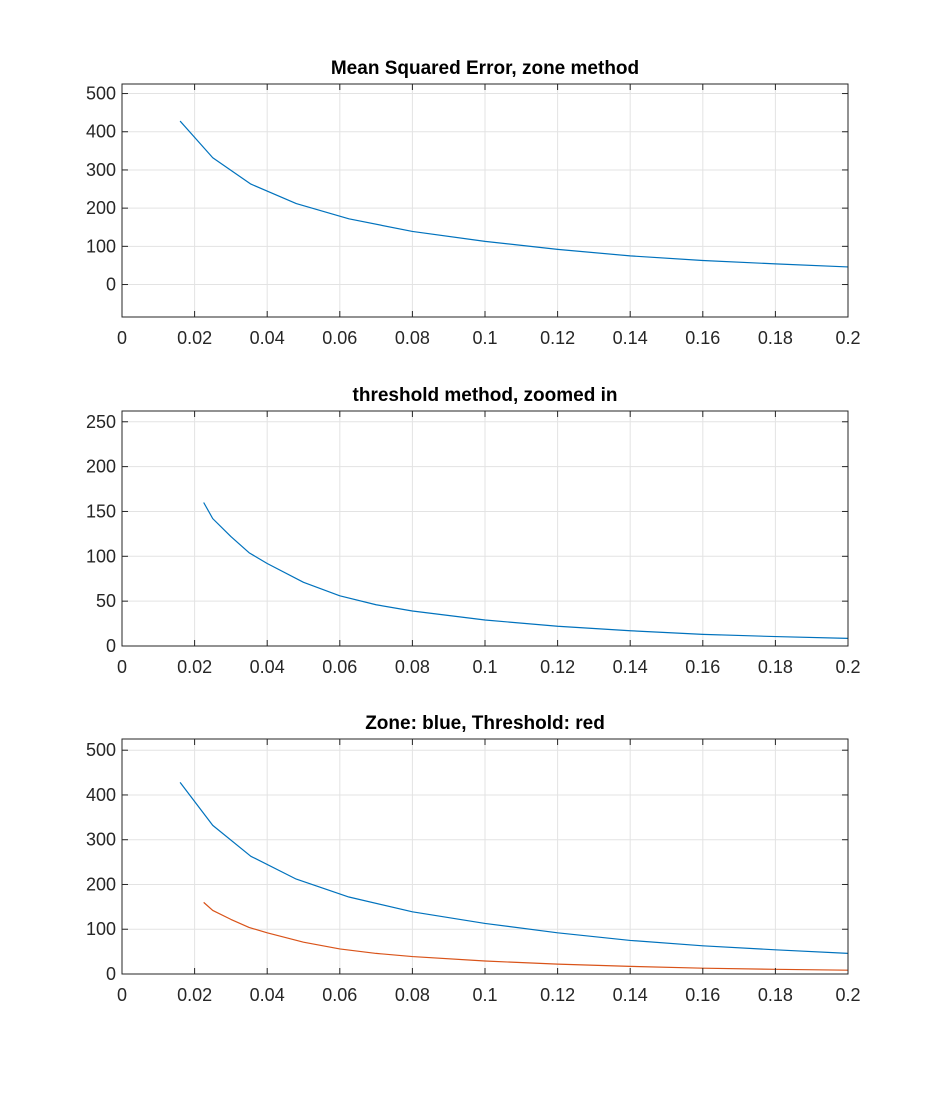 This screenshot has height=1094, width=938. Describe the element at coordinates (485, 723) in the screenshot. I see `chart-title: Zone: blue, Threshold: red` at that location.